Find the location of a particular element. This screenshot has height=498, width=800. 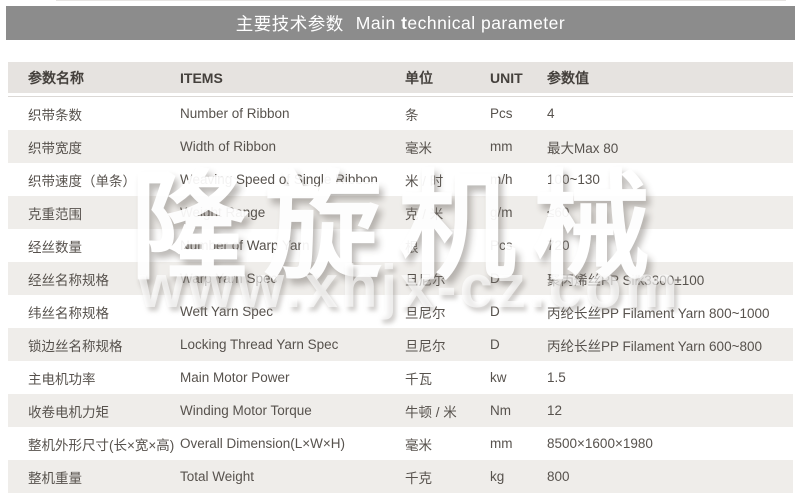

unit-en: kw is located at coordinates (498, 377).